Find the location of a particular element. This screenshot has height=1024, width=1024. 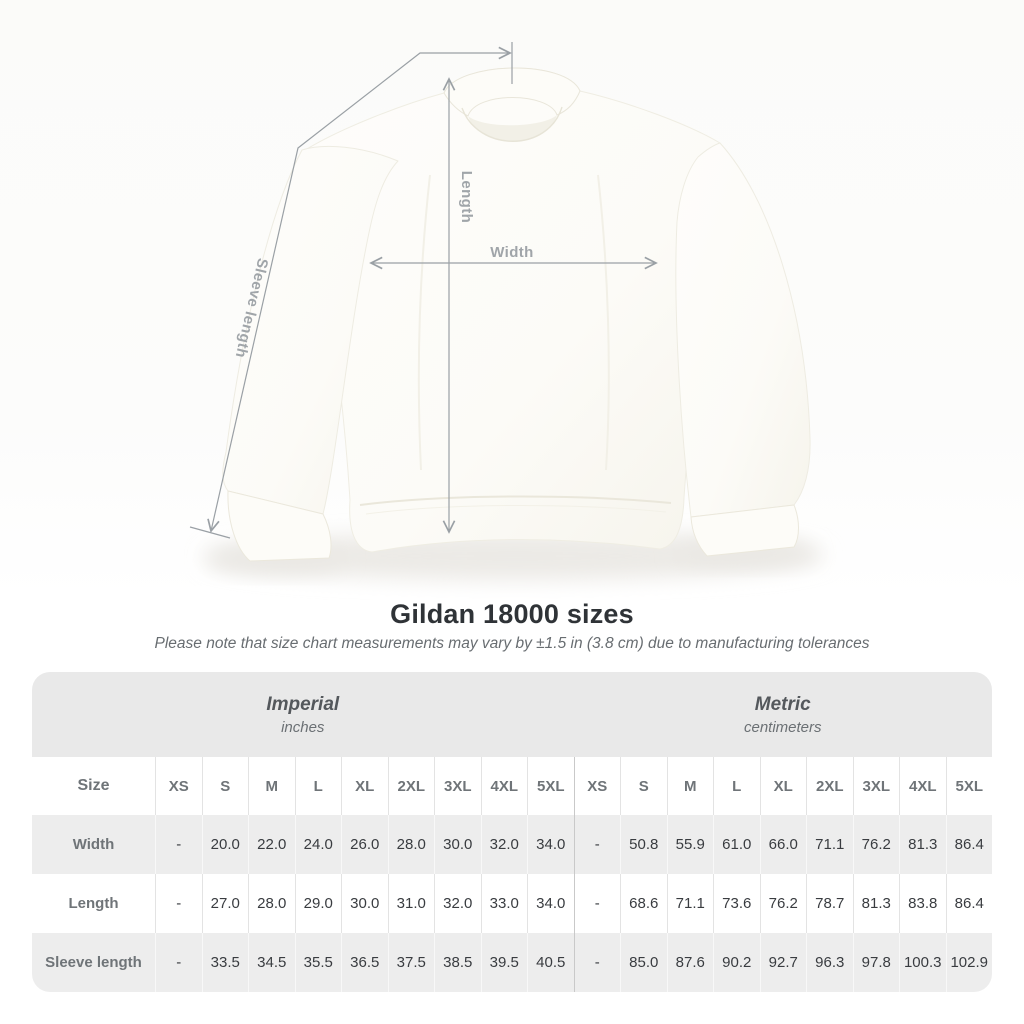

table-cell: 29.0 is located at coordinates (317, 903).